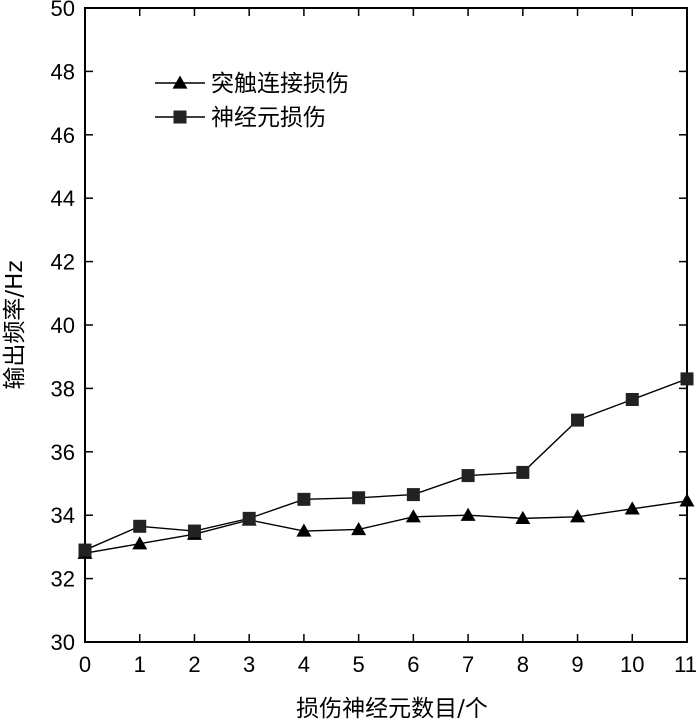 Image resolution: width=700 pixels, height=724 pixels. What do you see at coordinates (523, 664) in the screenshot?
I see `x-tick-label: 8` at bounding box center [523, 664].